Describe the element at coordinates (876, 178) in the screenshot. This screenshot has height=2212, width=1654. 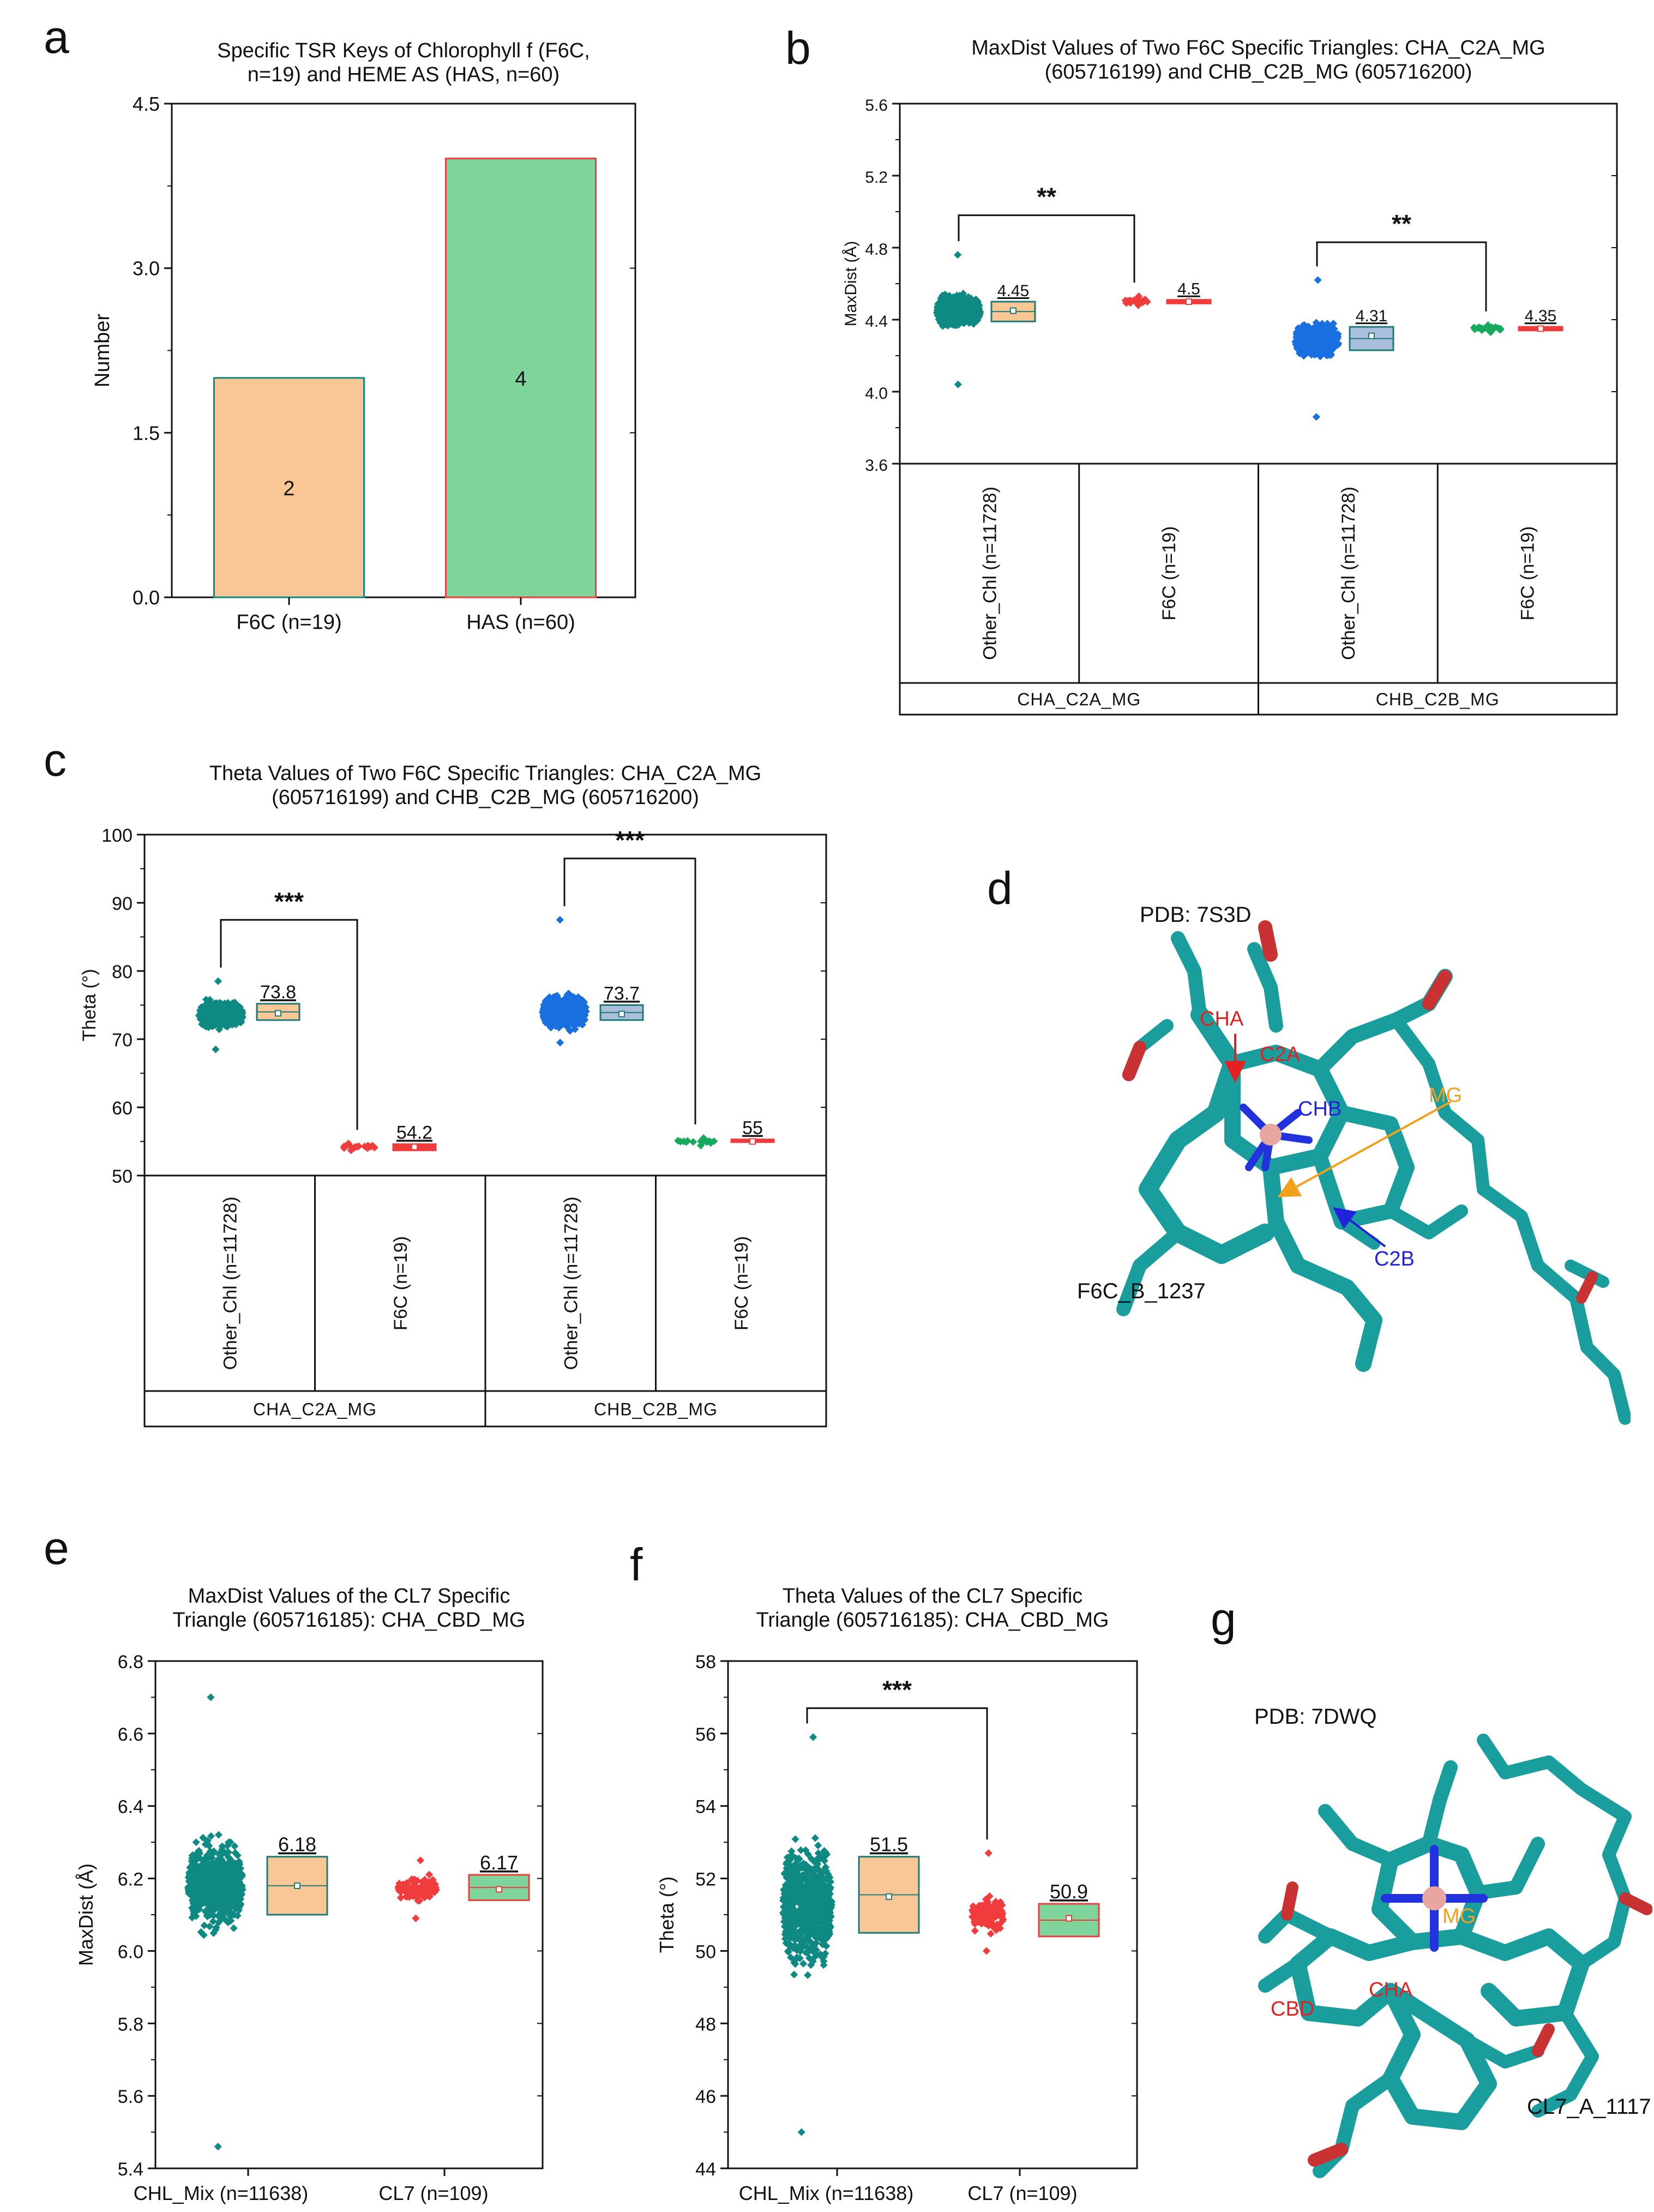
I see `chart-b-ytick-label: 5.2` at that location.